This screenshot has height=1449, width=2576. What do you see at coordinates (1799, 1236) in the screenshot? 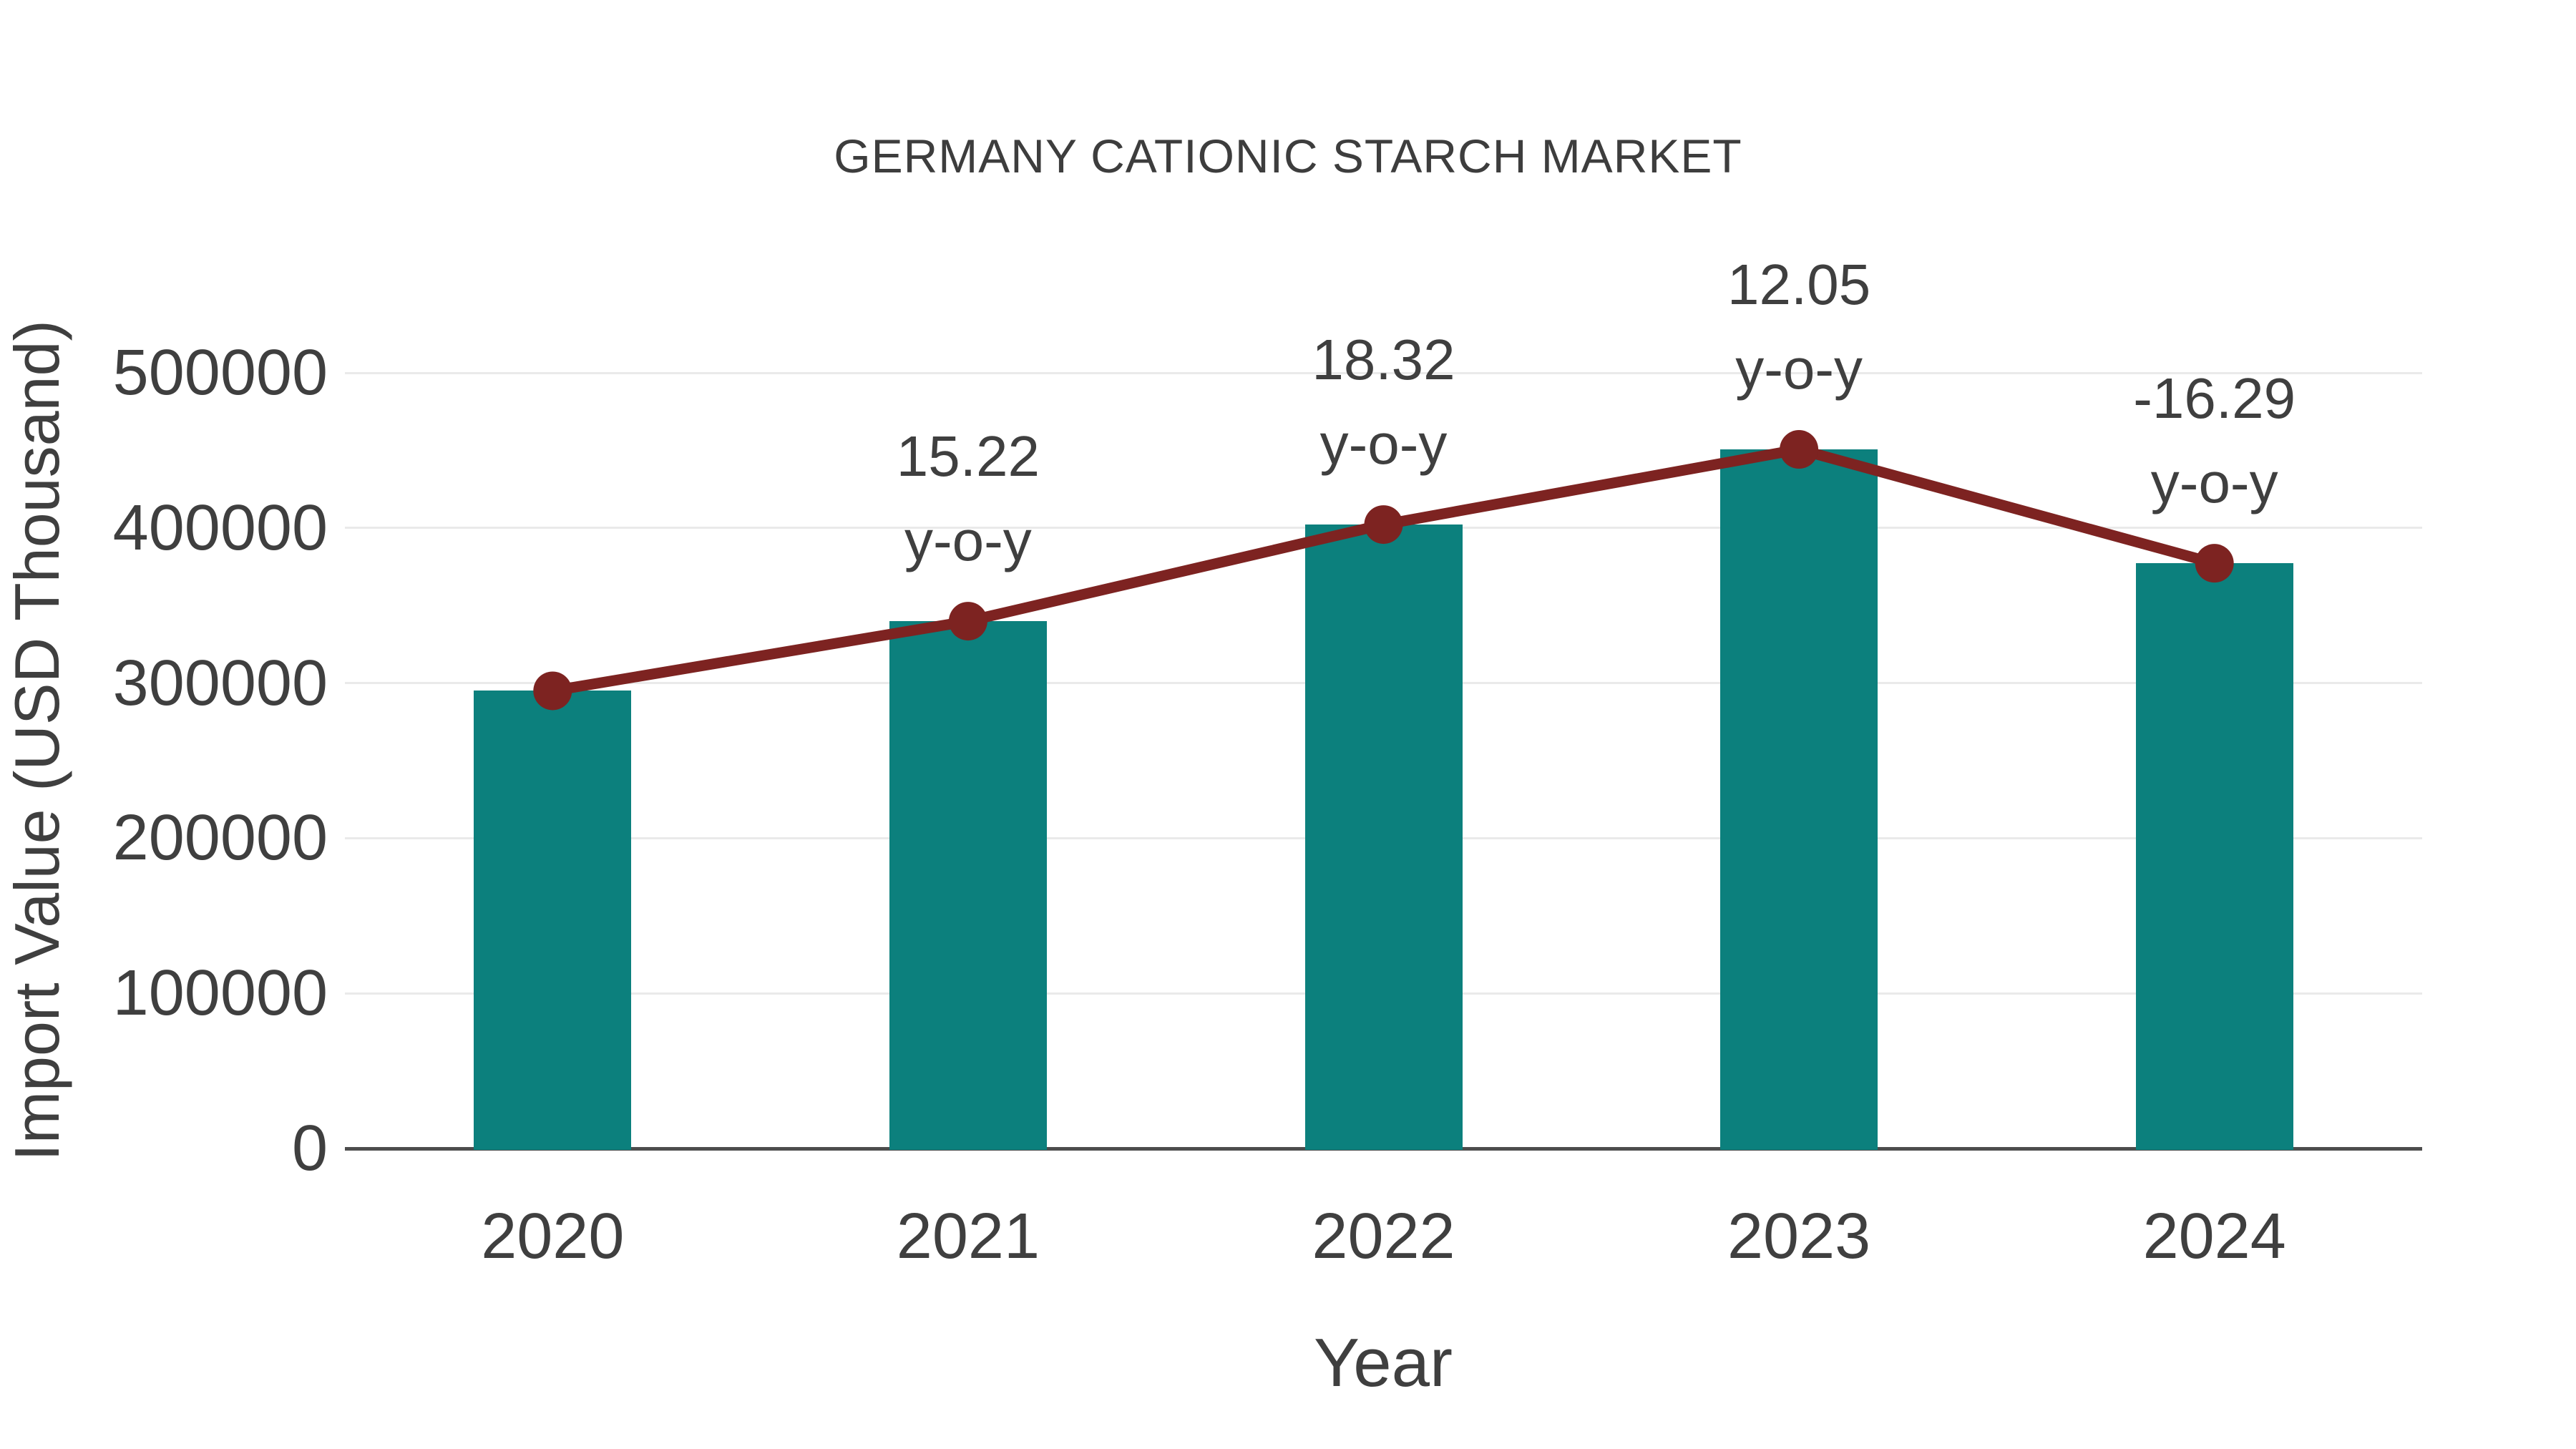
I see `x-tick-label-2023: 2023` at bounding box center [1799, 1236].